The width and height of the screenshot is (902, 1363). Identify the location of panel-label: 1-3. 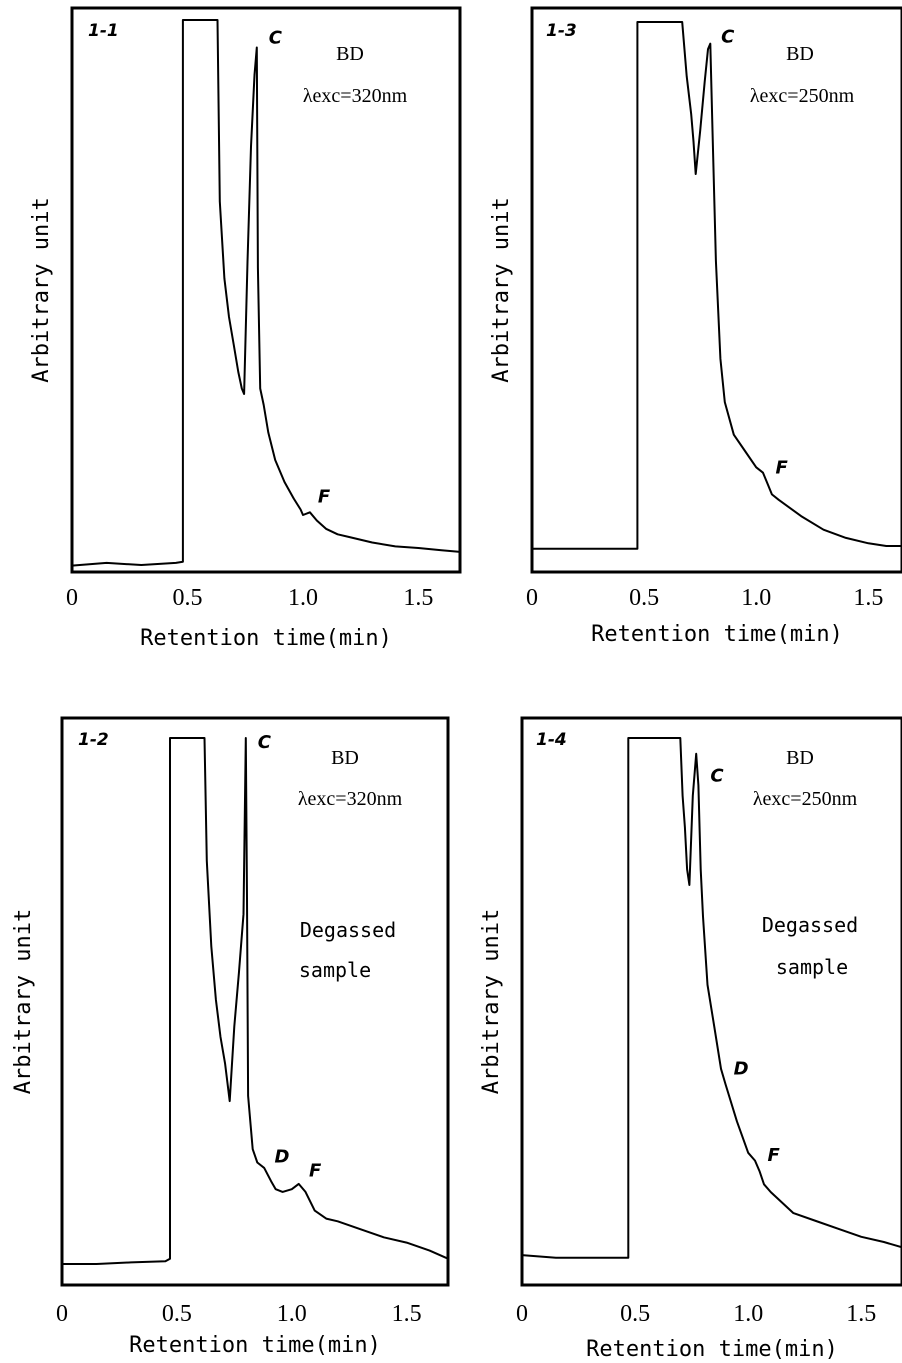
(561, 31).